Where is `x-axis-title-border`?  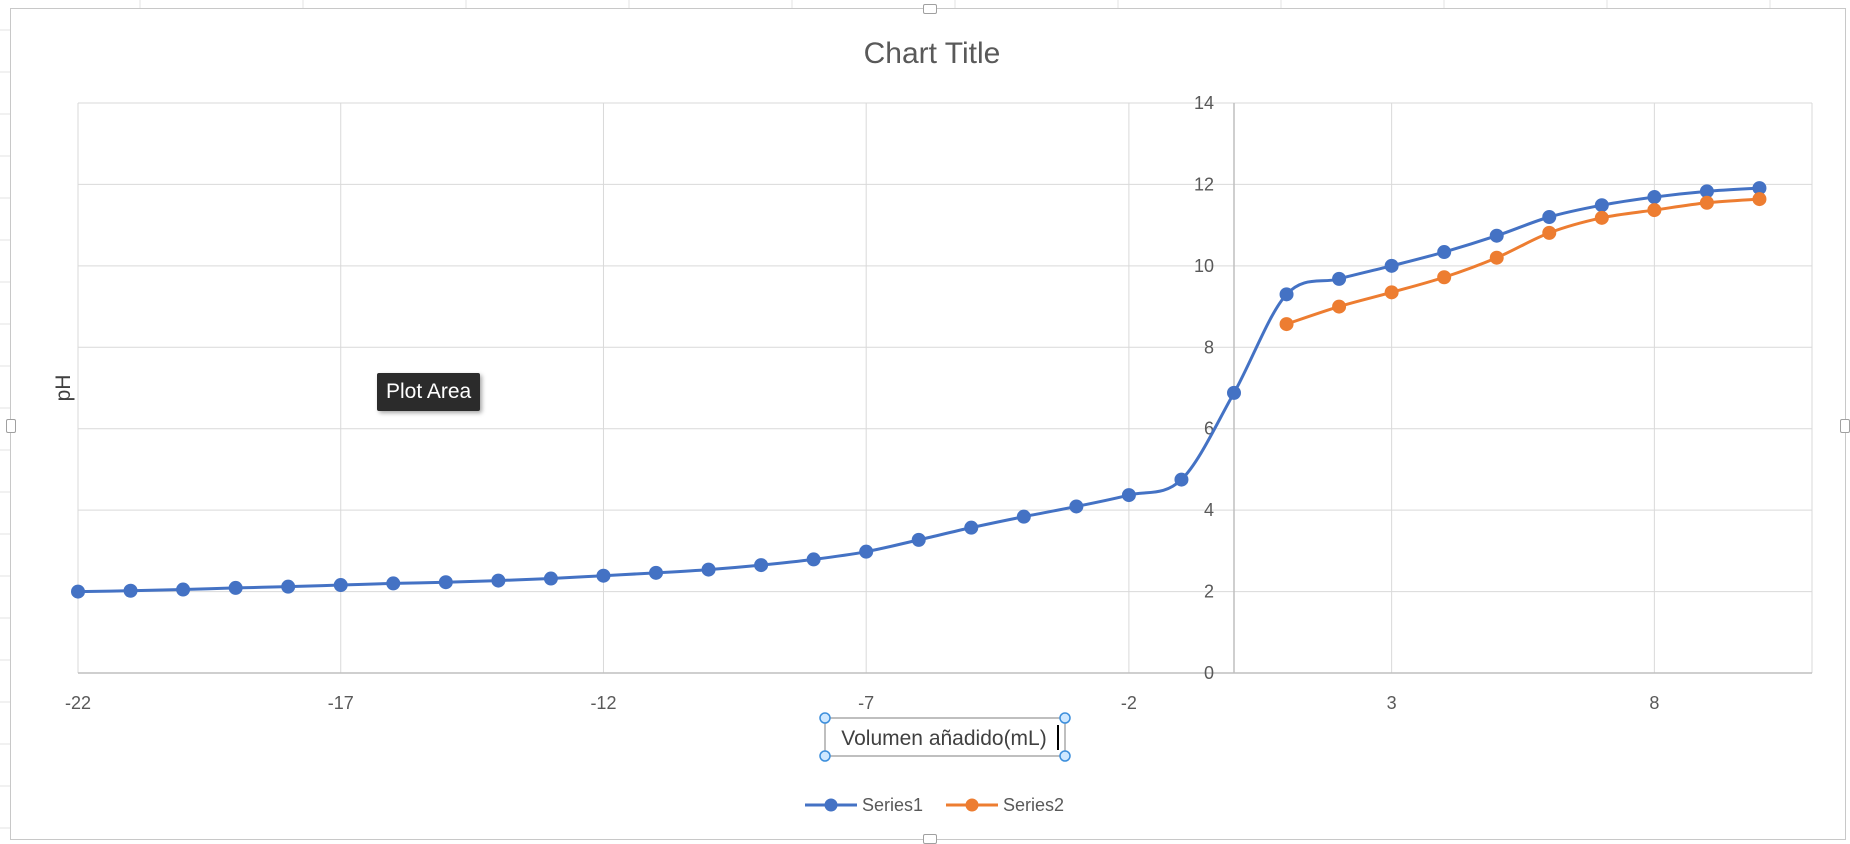
x-axis-title-border is located at coordinates (945, 737).